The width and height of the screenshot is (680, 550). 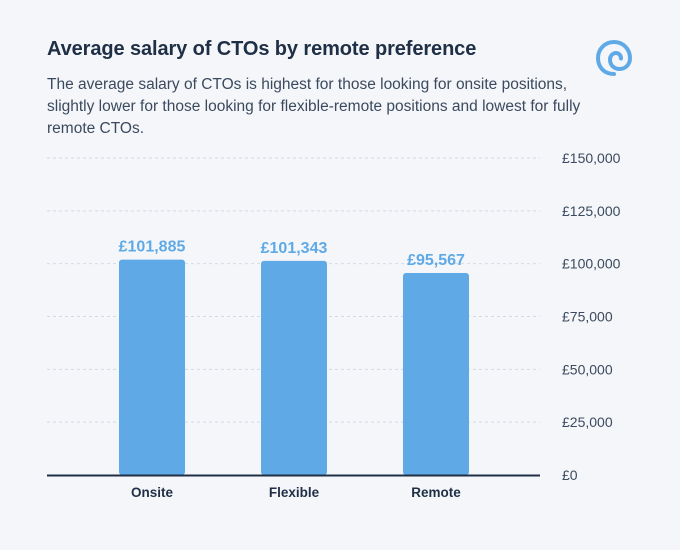 I want to click on y-tick-label: £150,000, so click(x=591, y=158).